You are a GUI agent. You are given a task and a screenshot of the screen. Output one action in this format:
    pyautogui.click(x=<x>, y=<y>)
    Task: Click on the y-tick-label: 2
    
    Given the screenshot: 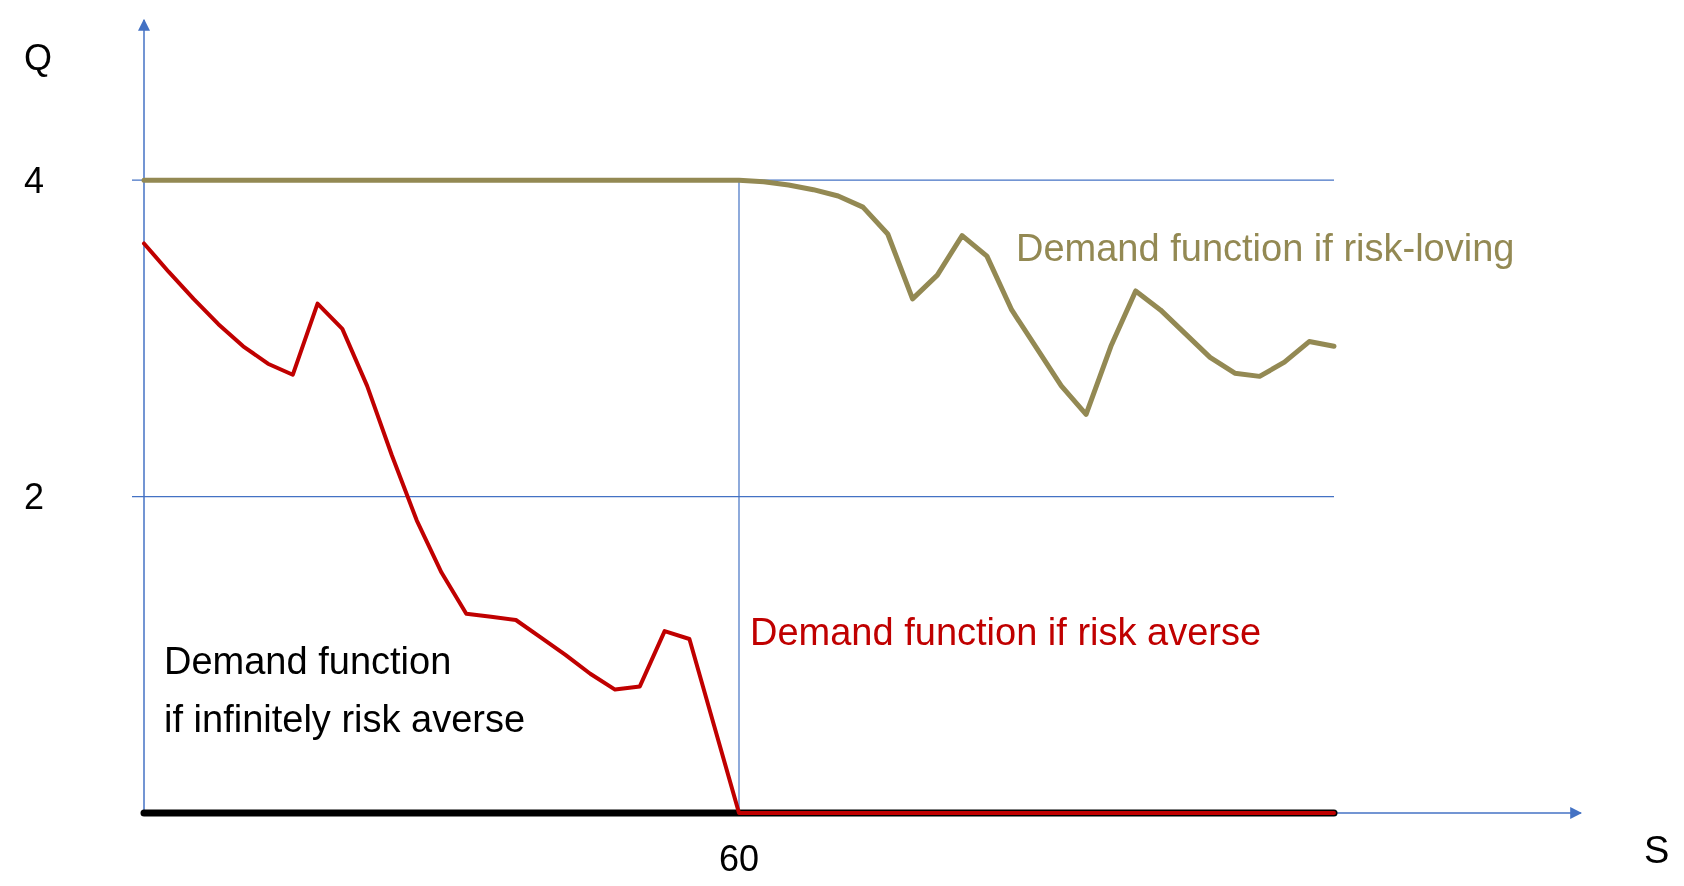 What is the action you would take?
    pyautogui.click(x=34, y=497)
    